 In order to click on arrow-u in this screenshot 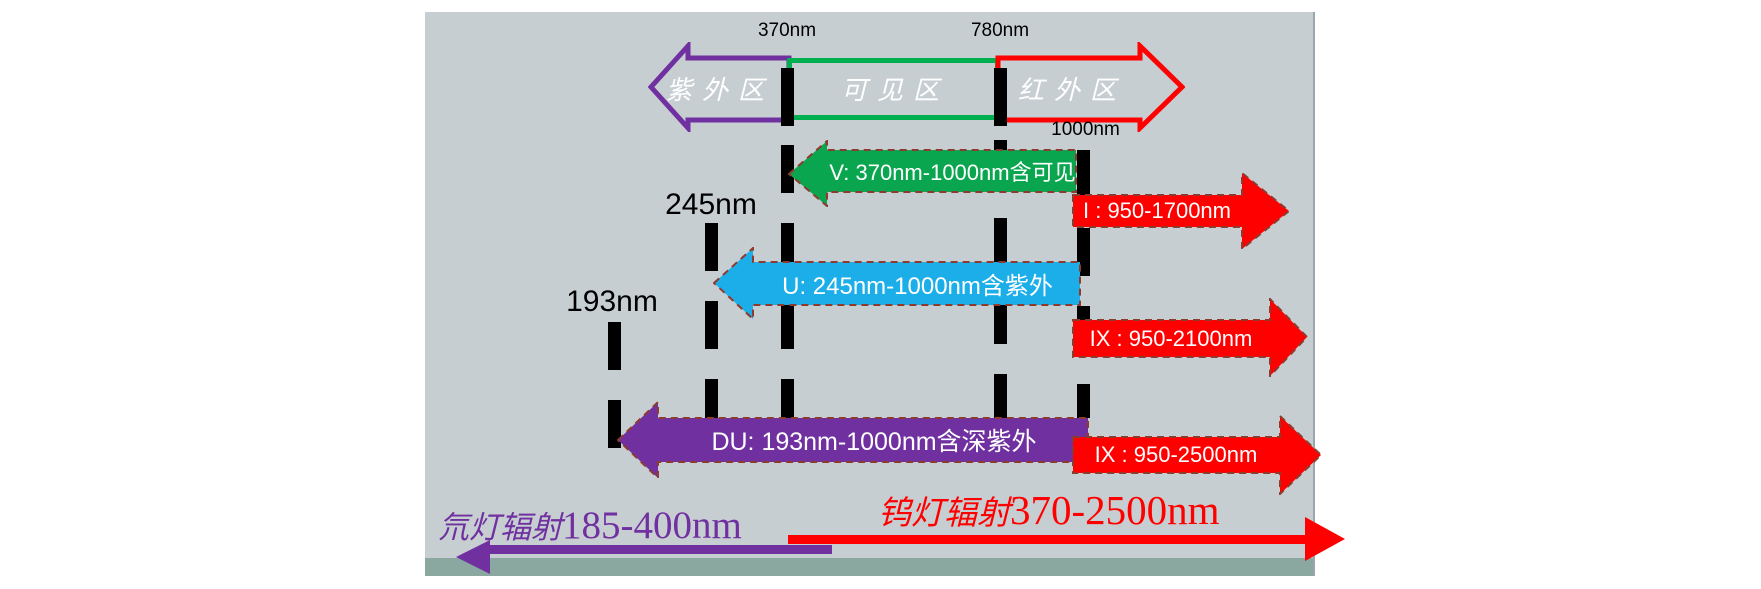, I will do `click(897, 283)`.